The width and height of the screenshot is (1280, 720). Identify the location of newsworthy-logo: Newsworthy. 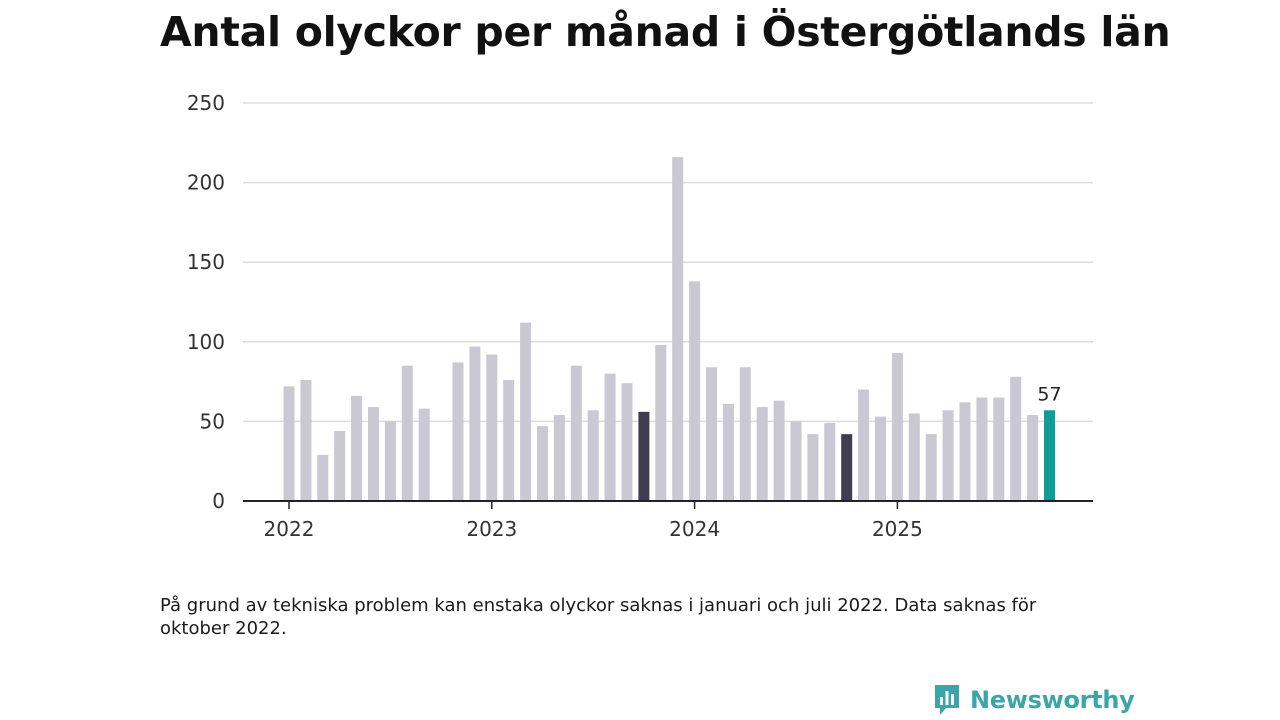
(1033, 700).